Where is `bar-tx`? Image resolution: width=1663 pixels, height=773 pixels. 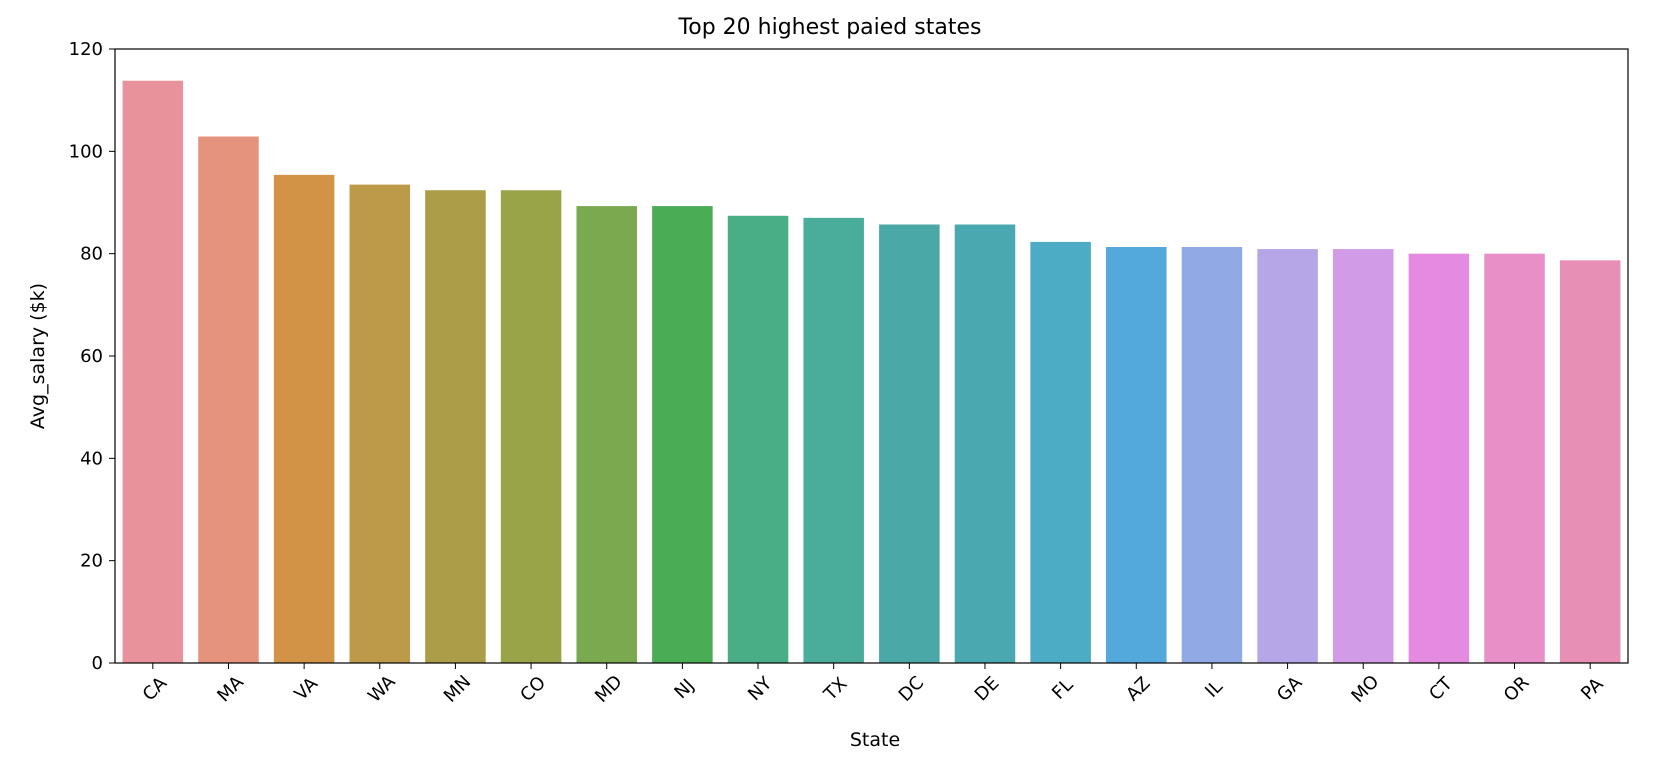 bar-tx is located at coordinates (833, 440).